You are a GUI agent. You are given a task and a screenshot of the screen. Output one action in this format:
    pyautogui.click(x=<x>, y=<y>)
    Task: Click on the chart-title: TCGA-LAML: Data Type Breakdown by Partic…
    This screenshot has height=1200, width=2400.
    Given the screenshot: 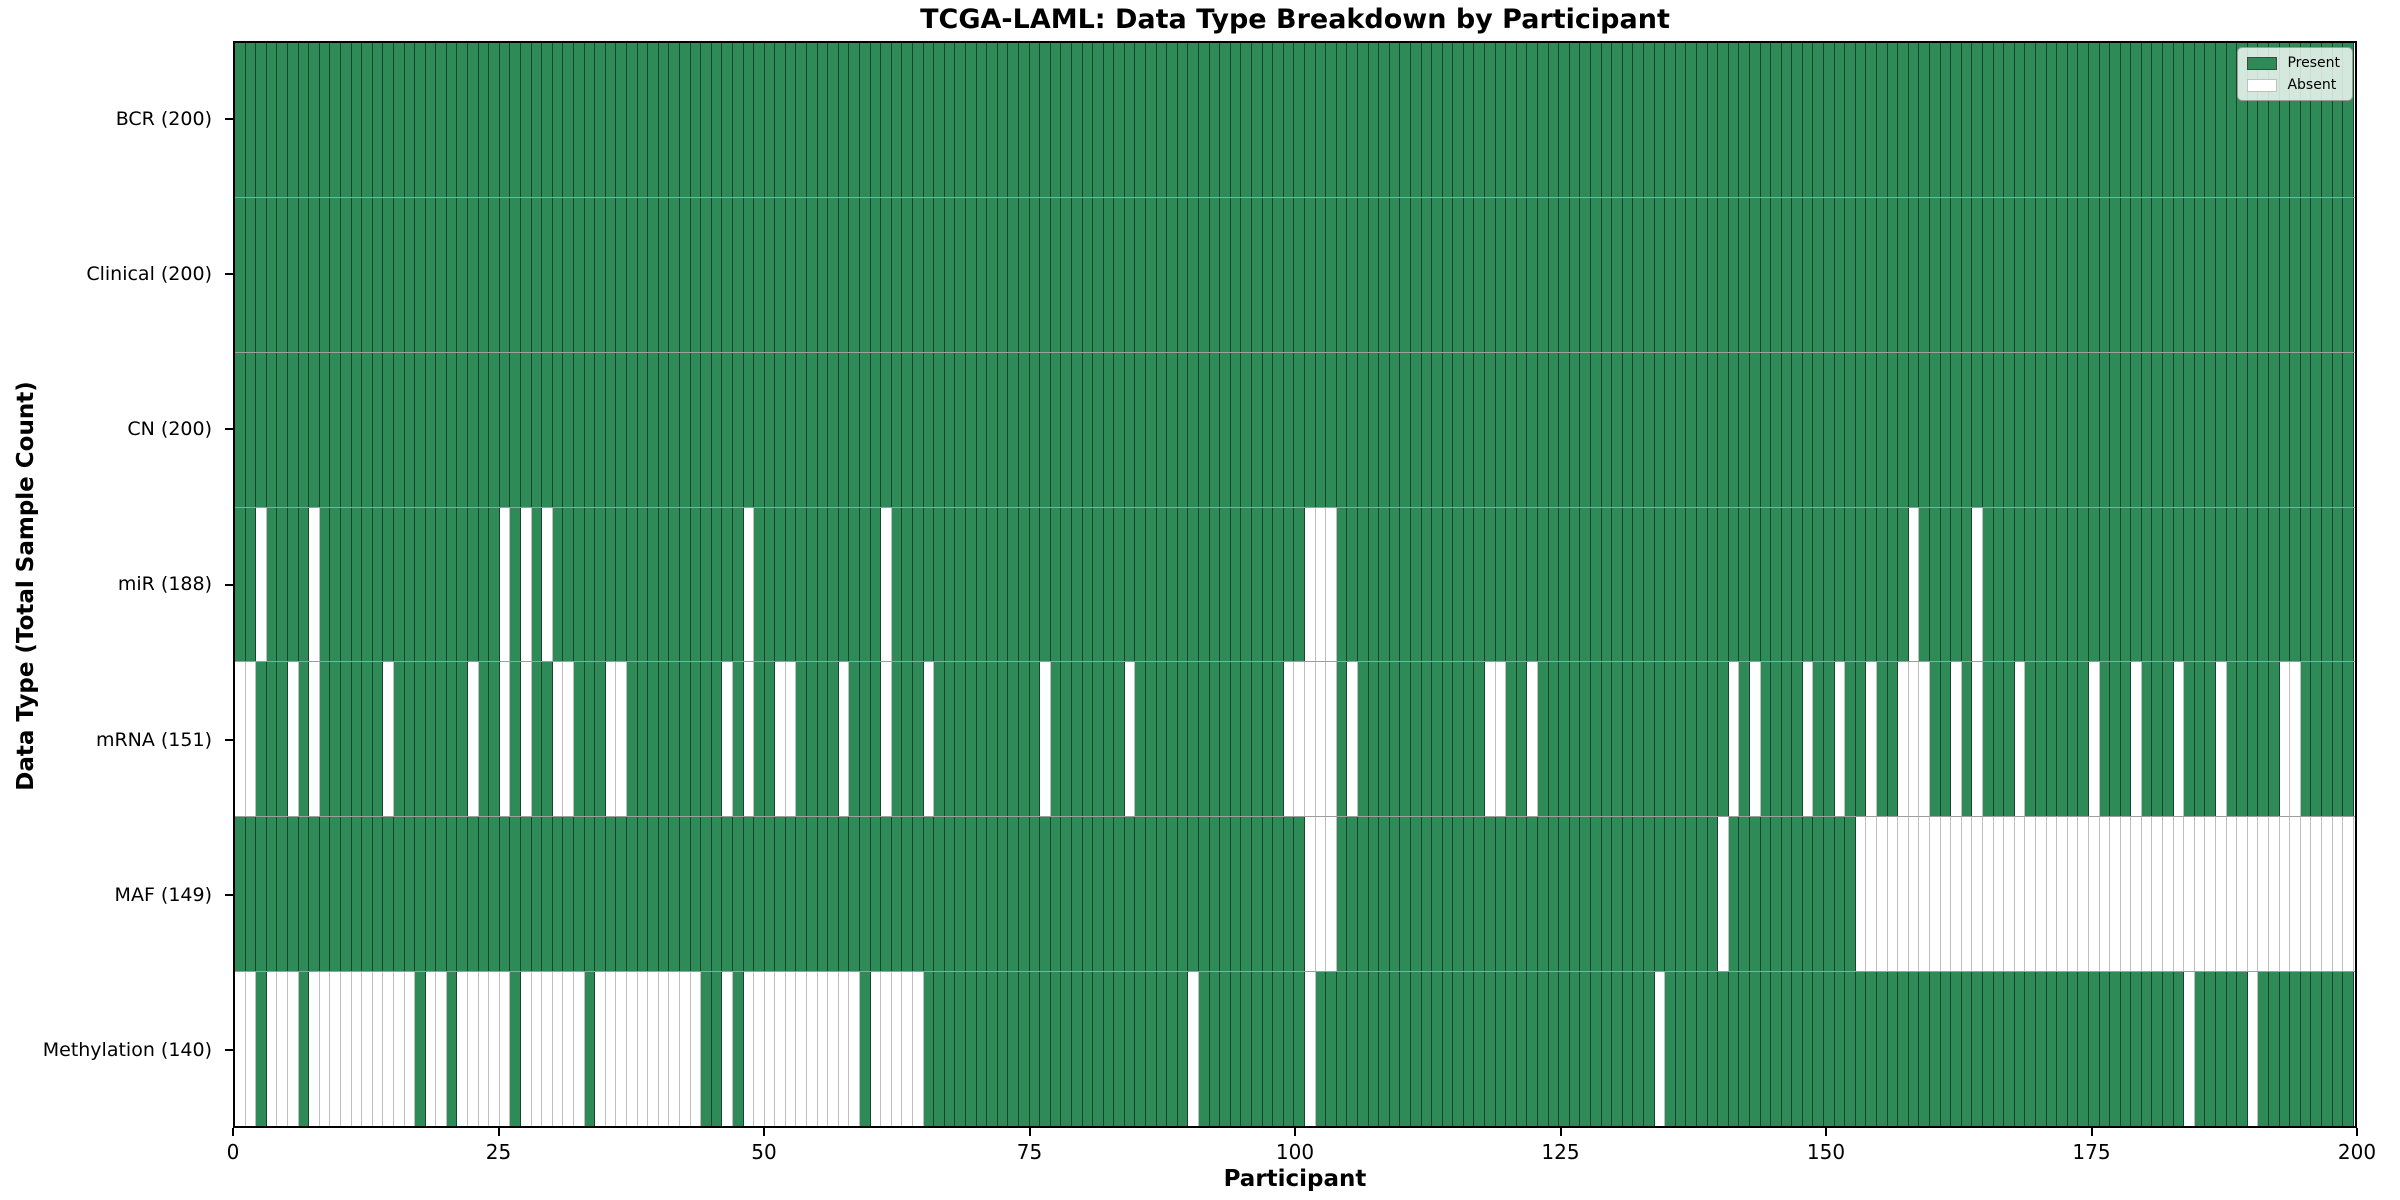 What is the action you would take?
    pyautogui.click(x=1295, y=19)
    